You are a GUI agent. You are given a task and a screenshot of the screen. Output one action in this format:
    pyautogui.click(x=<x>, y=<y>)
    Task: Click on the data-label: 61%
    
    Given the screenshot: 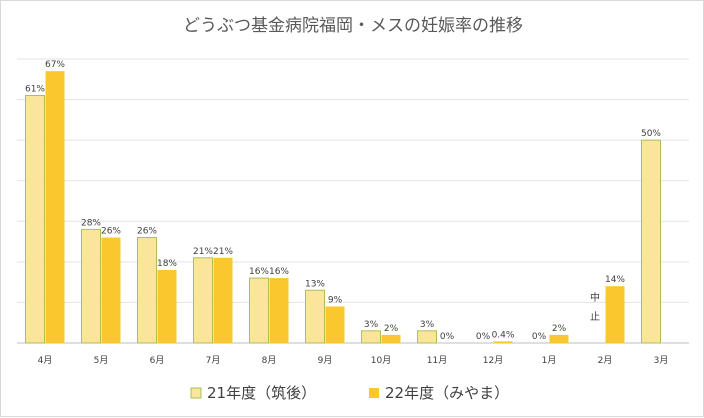 What is the action you would take?
    pyautogui.click(x=35, y=90)
    